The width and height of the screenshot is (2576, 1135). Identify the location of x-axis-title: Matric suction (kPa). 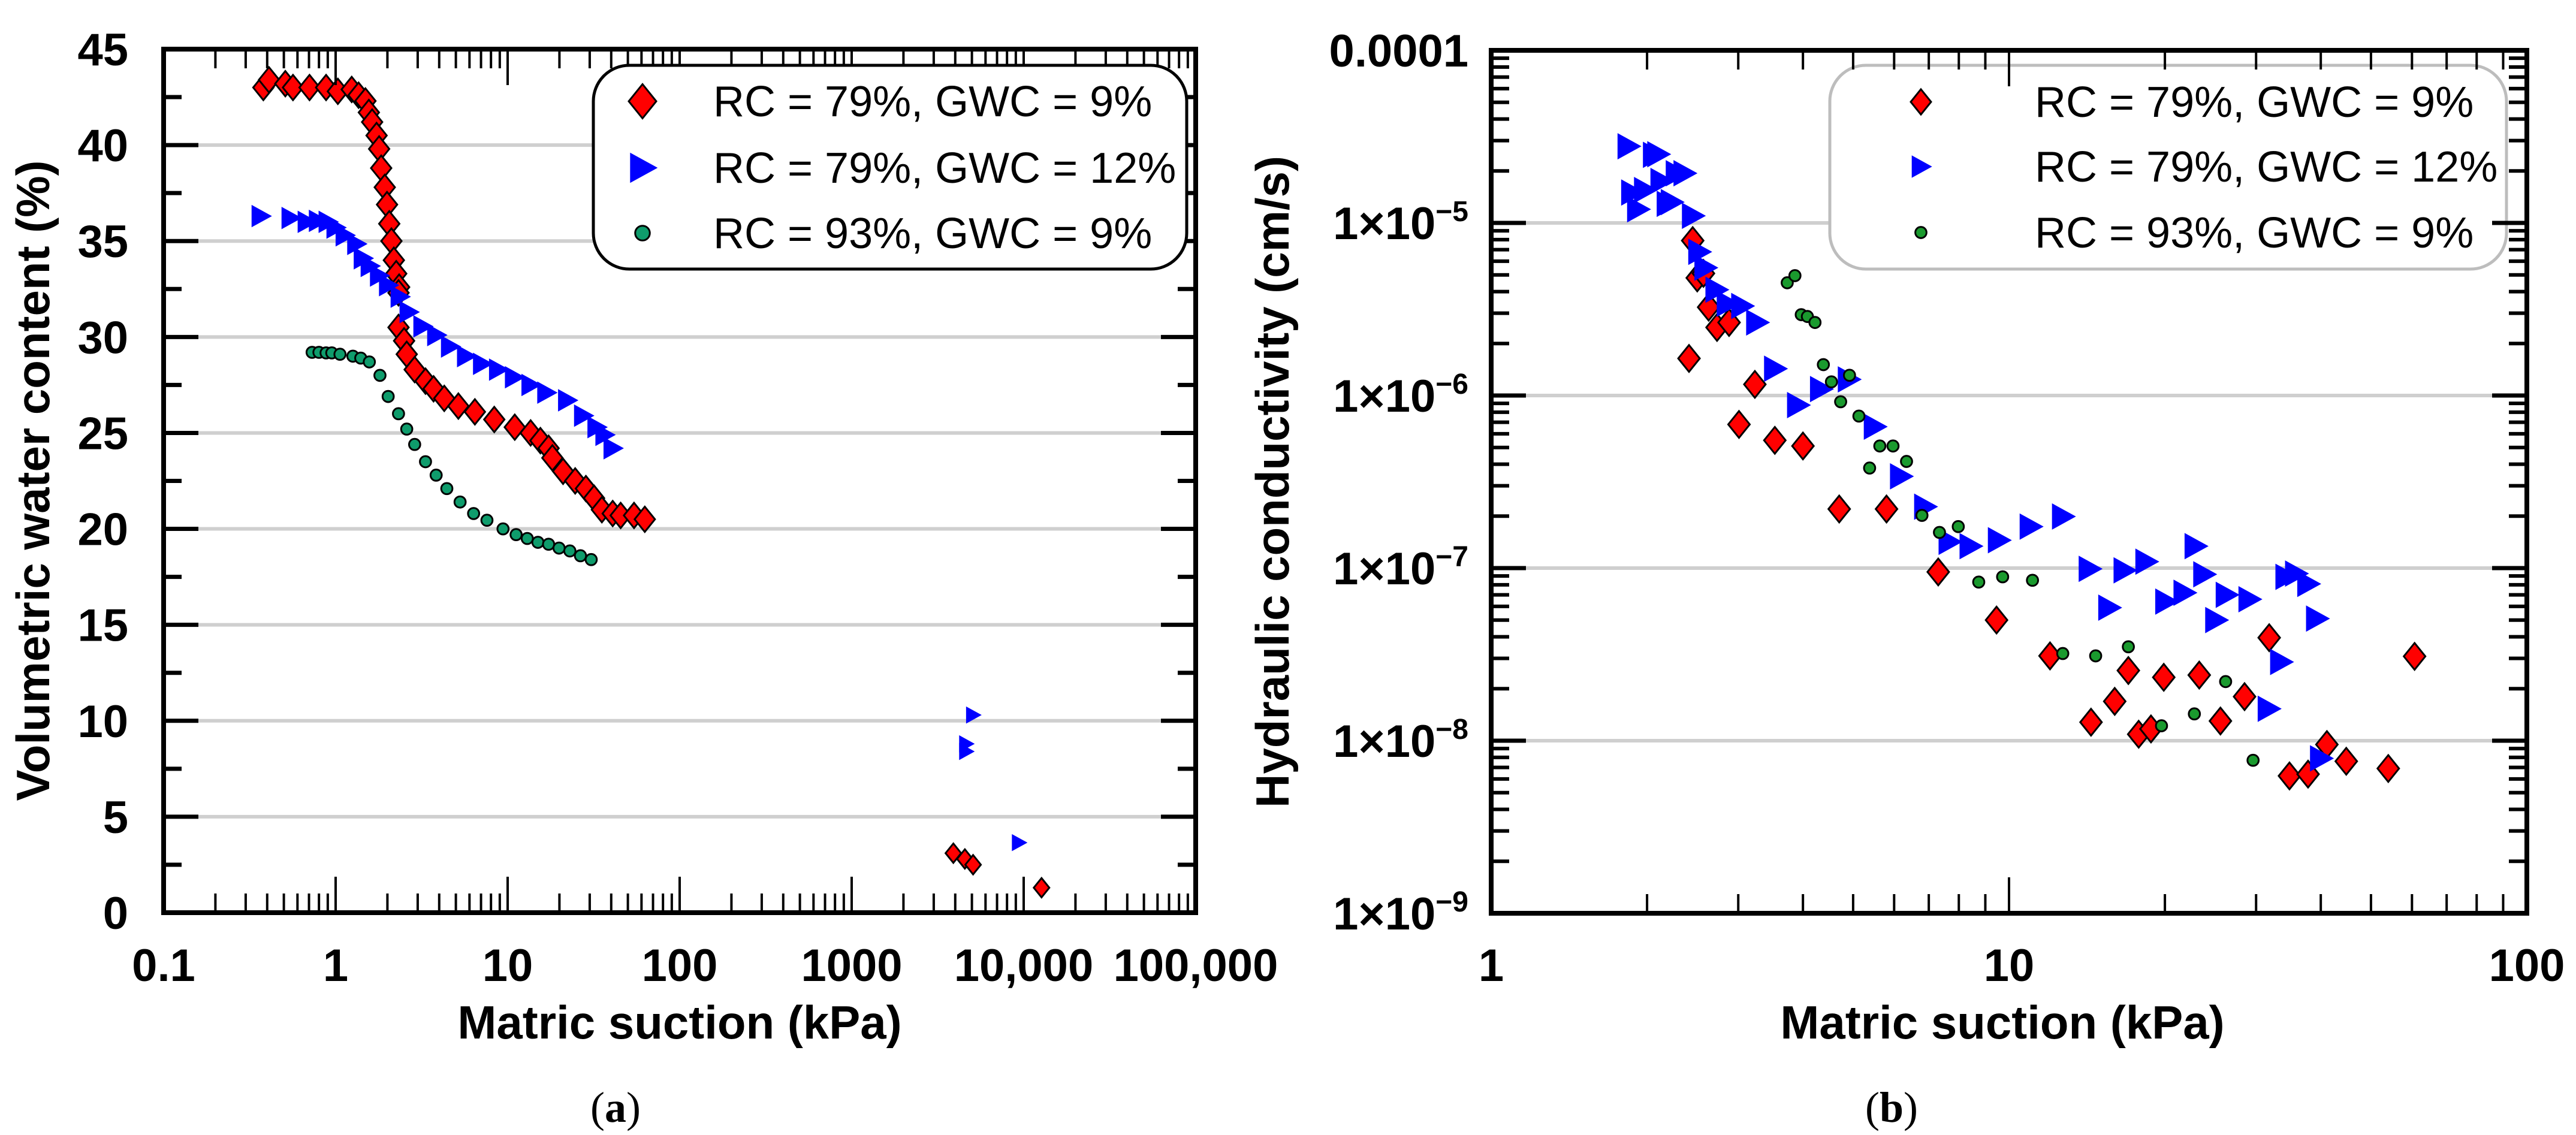
(2002, 1022).